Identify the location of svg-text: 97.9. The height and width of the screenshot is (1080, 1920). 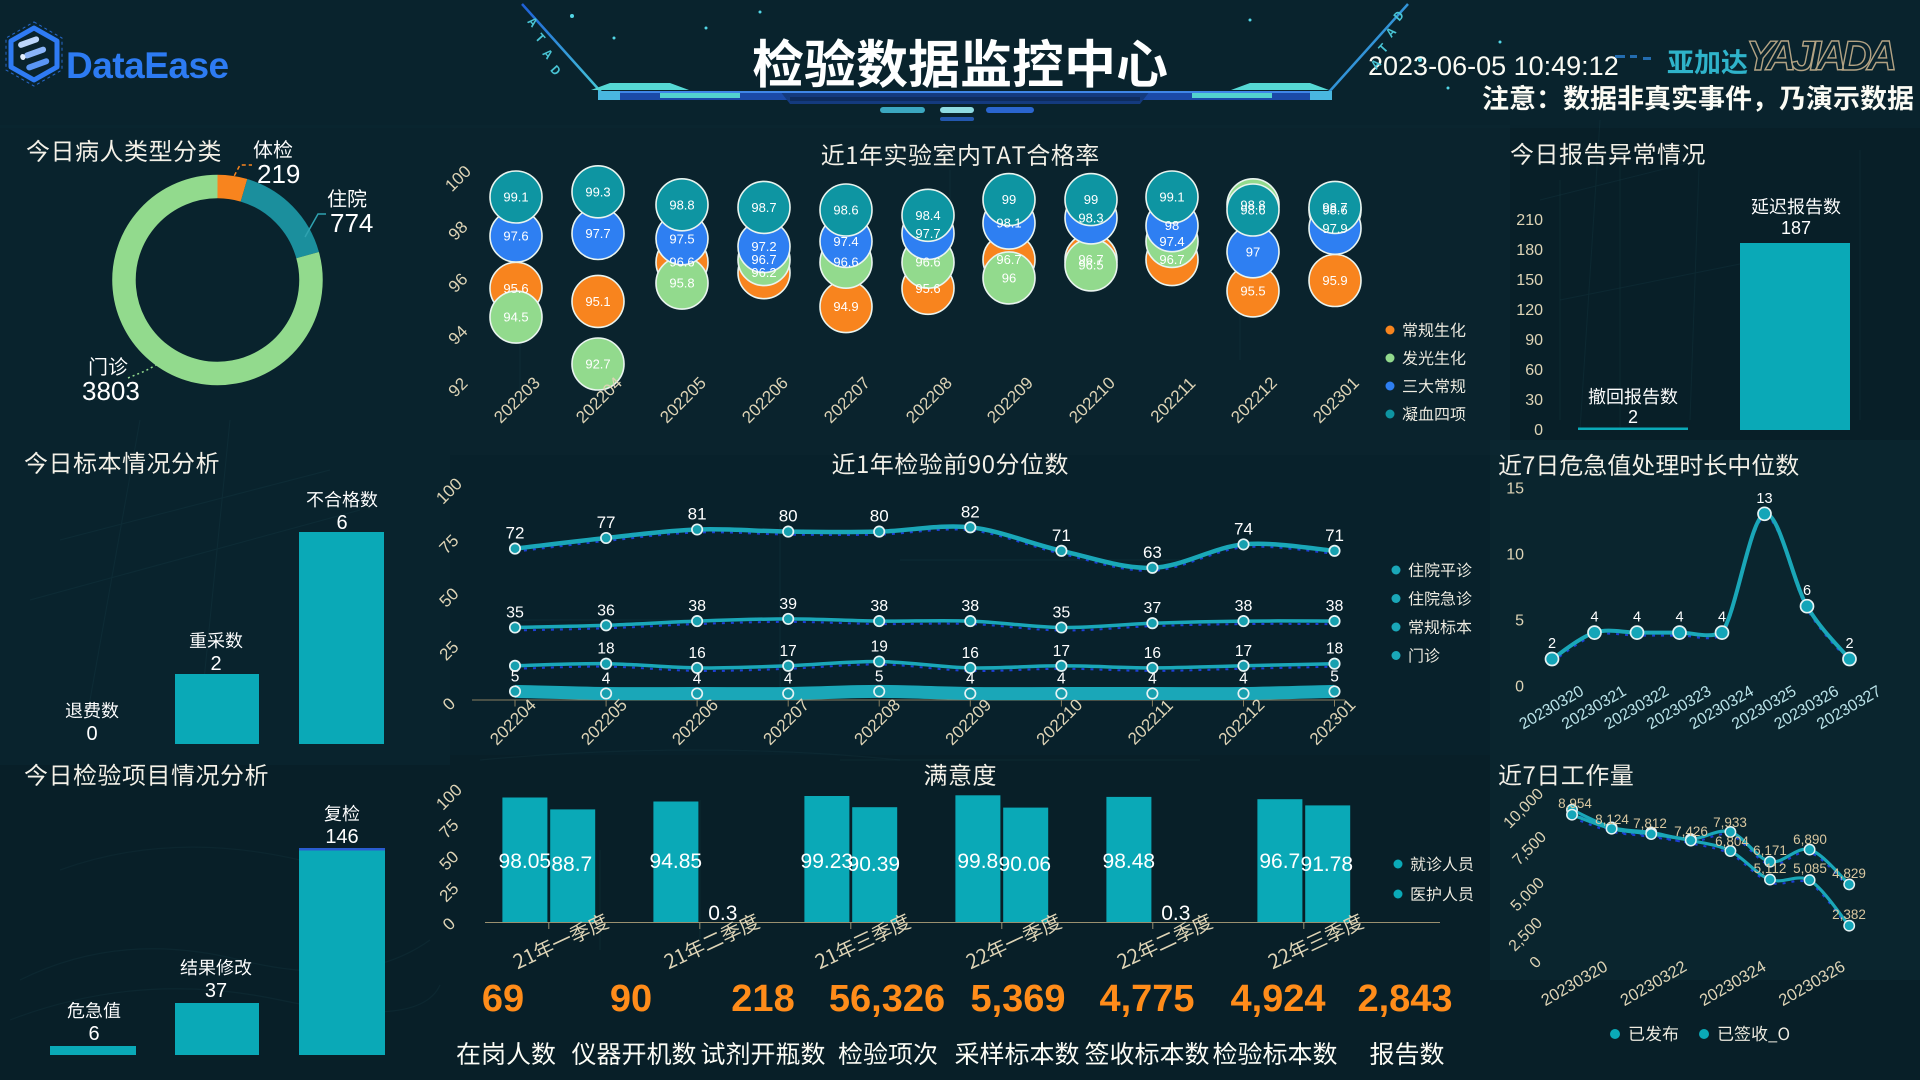
(1334, 228).